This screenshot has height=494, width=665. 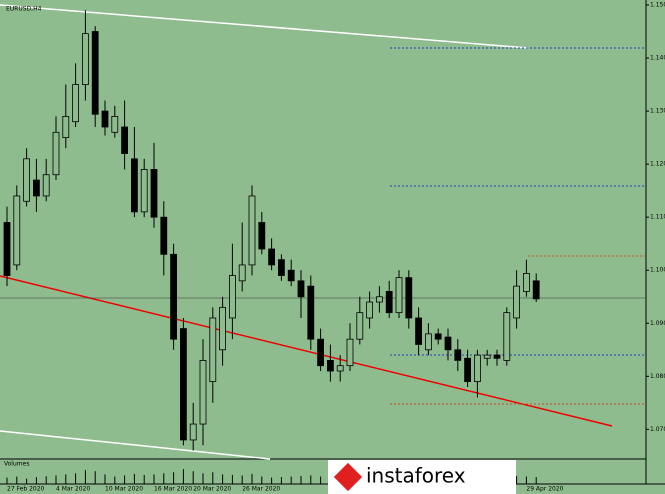 I want to click on y-tick-label: 1.0800, so click(x=657, y=376).